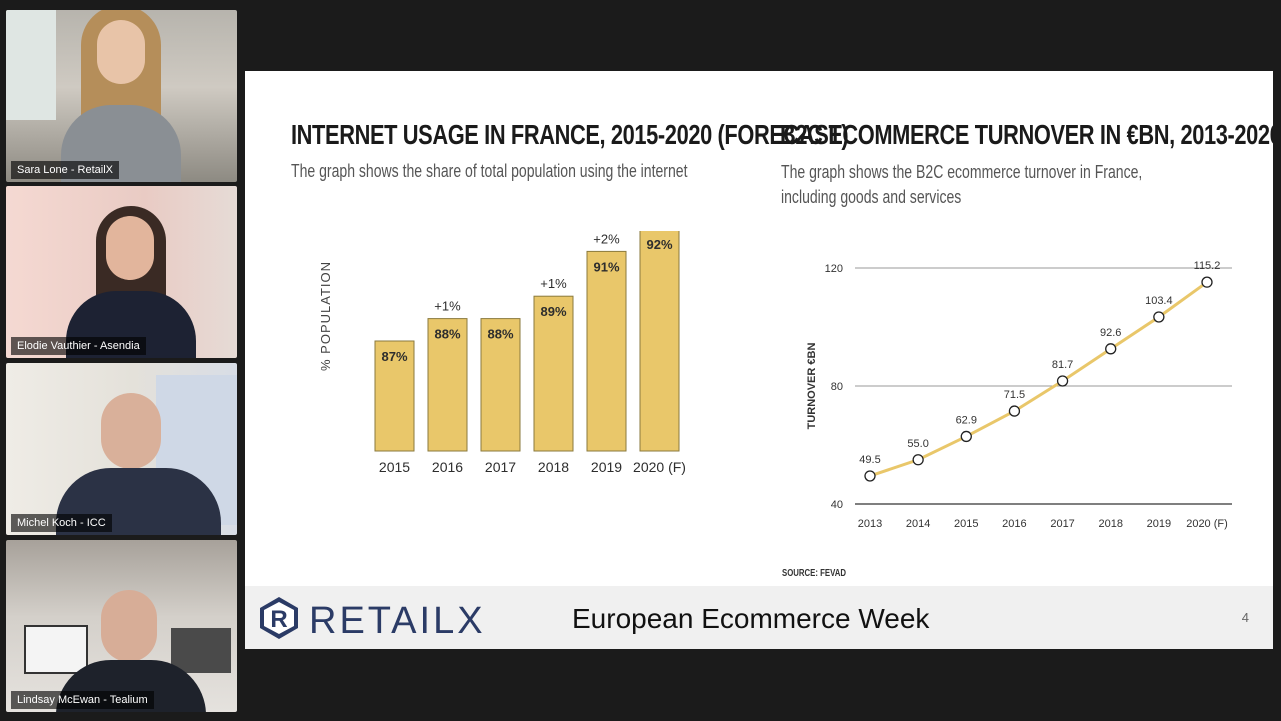  I want to click on bar-chart-ylabel: % POPULATION, so click(325, 316).